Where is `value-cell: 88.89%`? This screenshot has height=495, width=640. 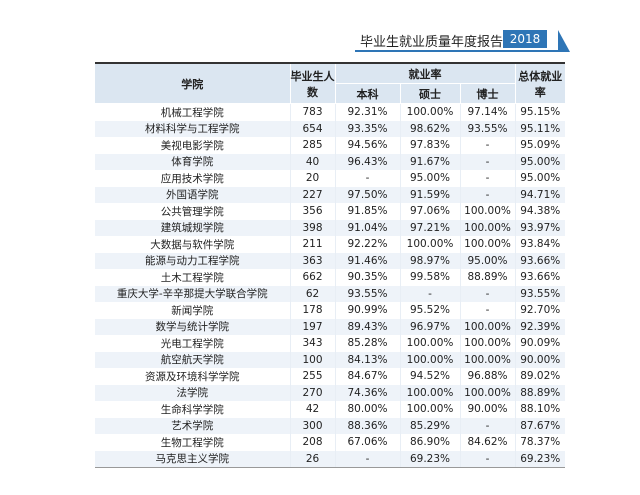 value-cell: 88.89% is located at coordinates (487, 277).